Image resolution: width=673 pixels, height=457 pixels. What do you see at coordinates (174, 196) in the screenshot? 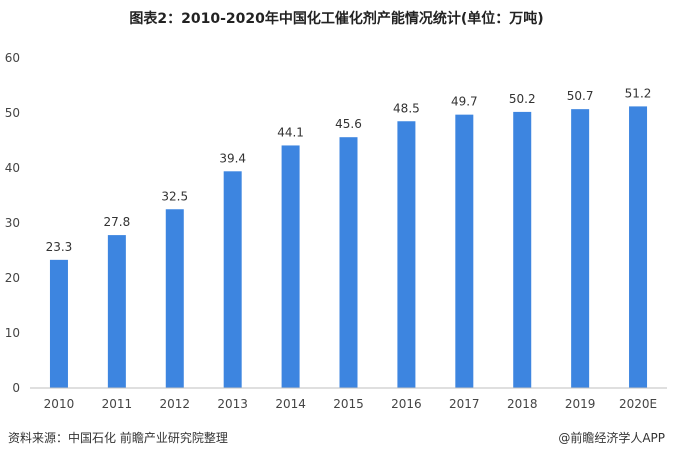
I see `data-label: 32.5` at bounding box center [174, 196].